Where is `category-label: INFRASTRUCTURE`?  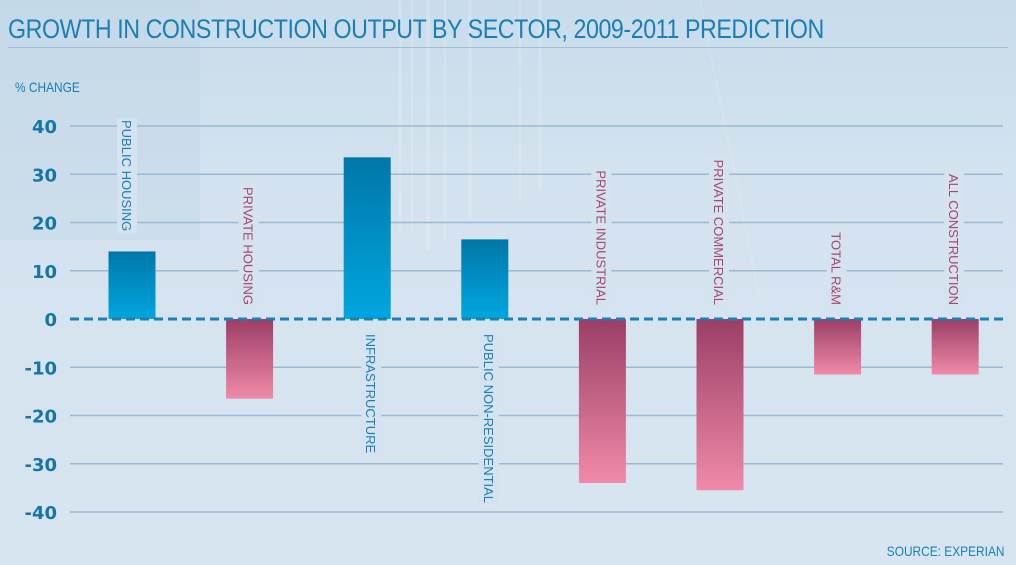 category-label: INFRASTRUCTURE is located at coordinates (370, 393).